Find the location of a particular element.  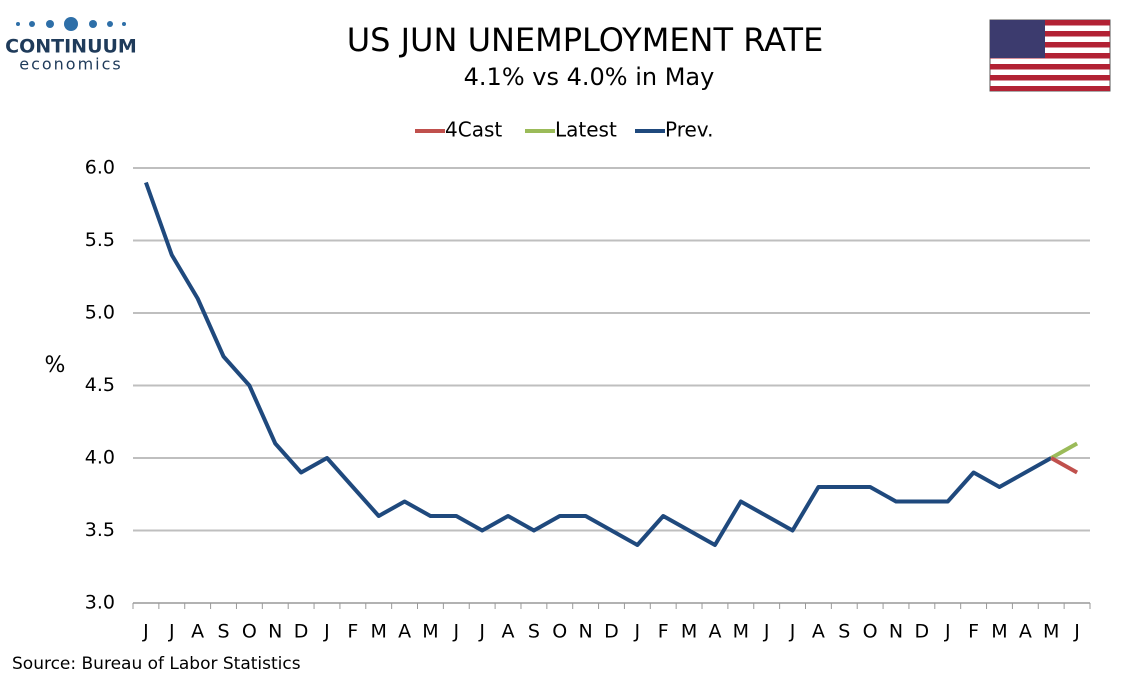

y-tick-label: 3.5 is located at coordinates (100, 530).